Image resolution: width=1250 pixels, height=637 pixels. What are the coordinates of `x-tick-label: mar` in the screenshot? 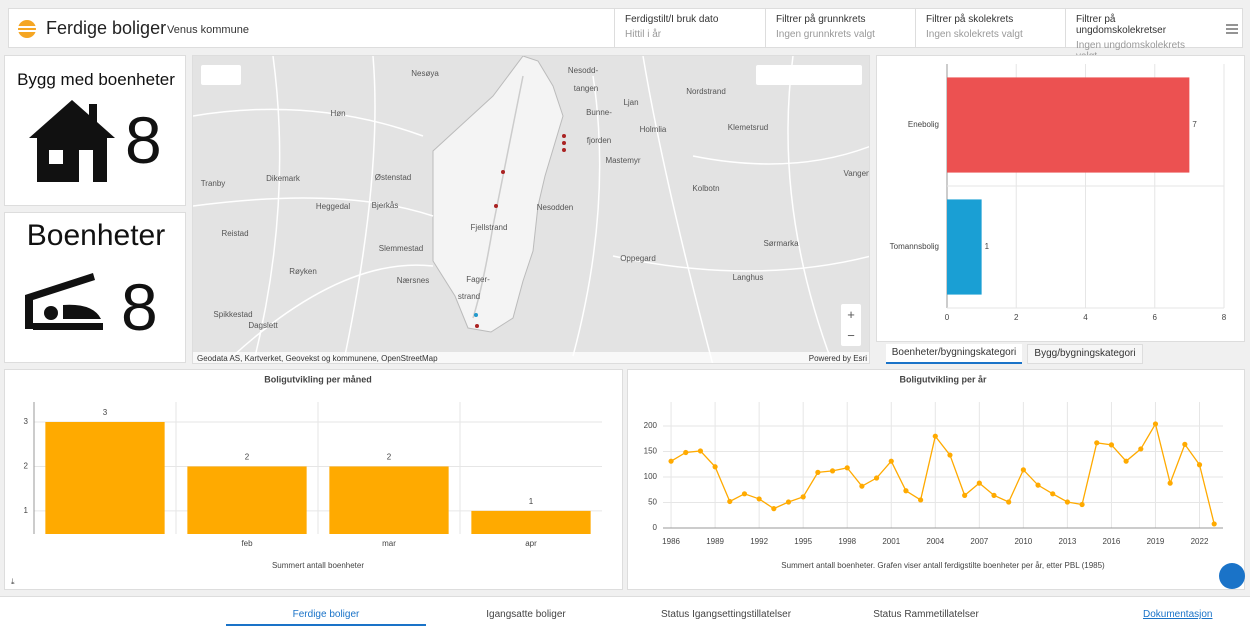 It's located at (389, 543).